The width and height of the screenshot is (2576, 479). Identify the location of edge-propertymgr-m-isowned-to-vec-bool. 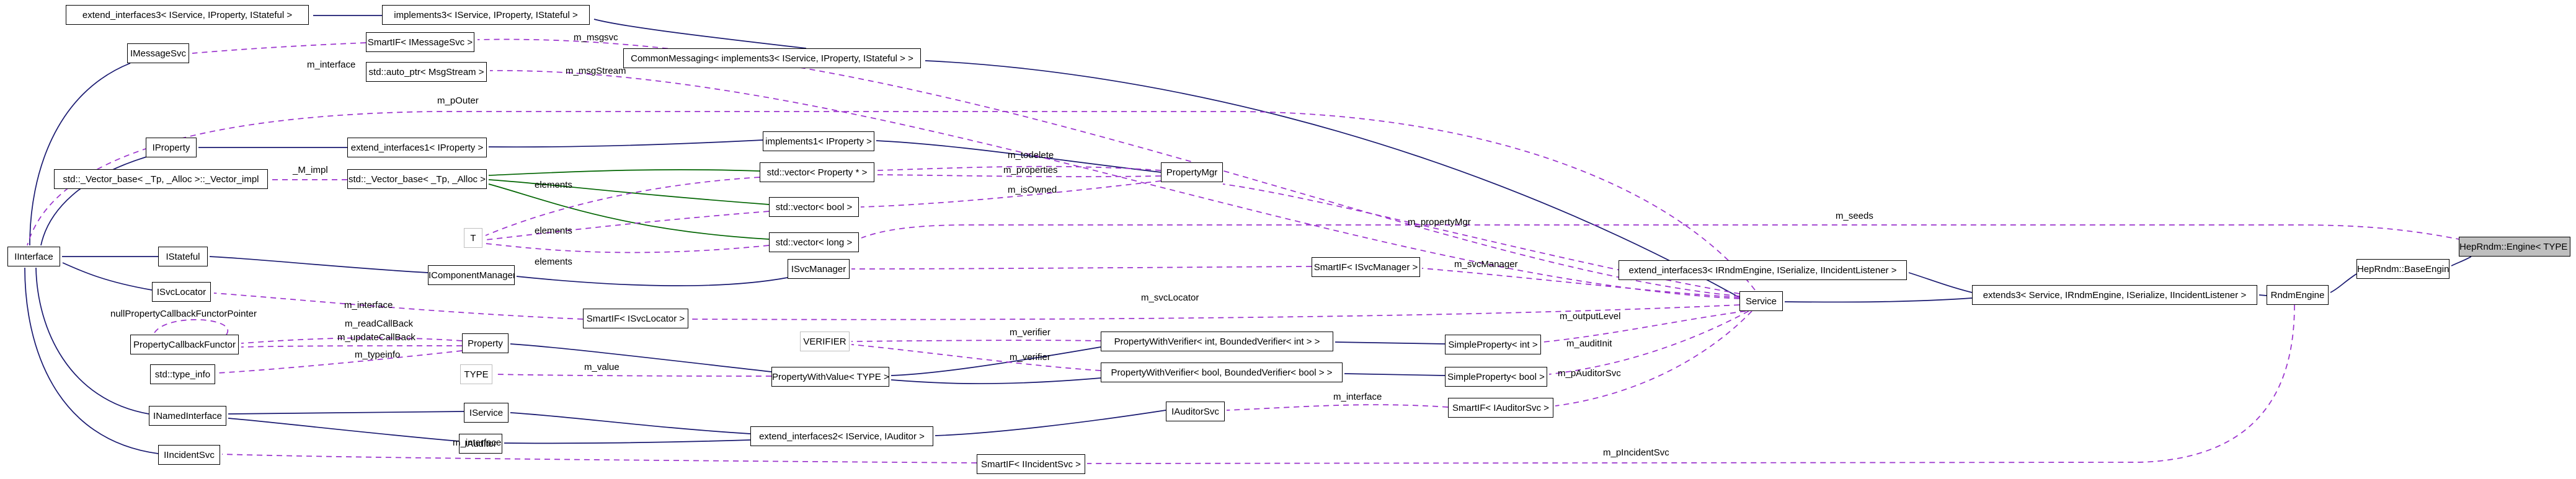
(1010, 194).